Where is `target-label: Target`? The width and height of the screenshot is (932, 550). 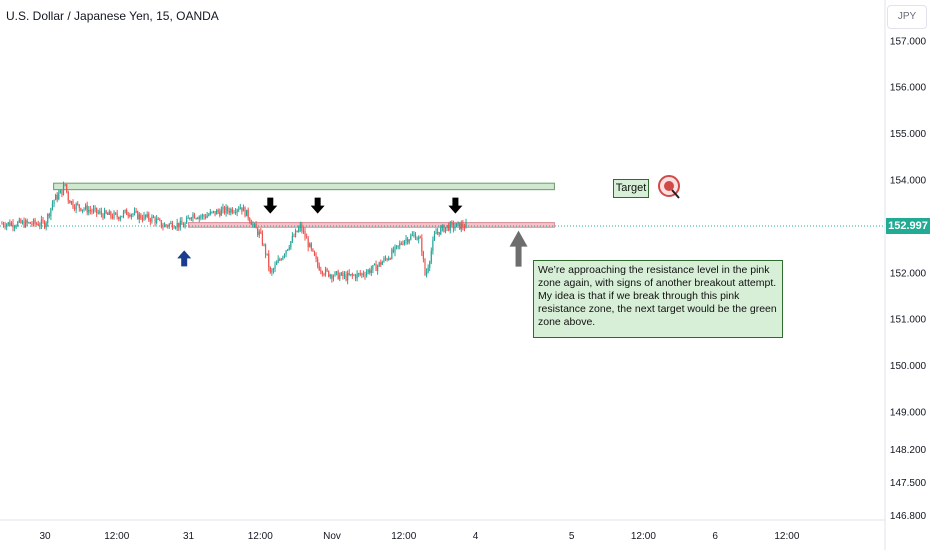
target-label: Target is located at coordinates (631, 188).